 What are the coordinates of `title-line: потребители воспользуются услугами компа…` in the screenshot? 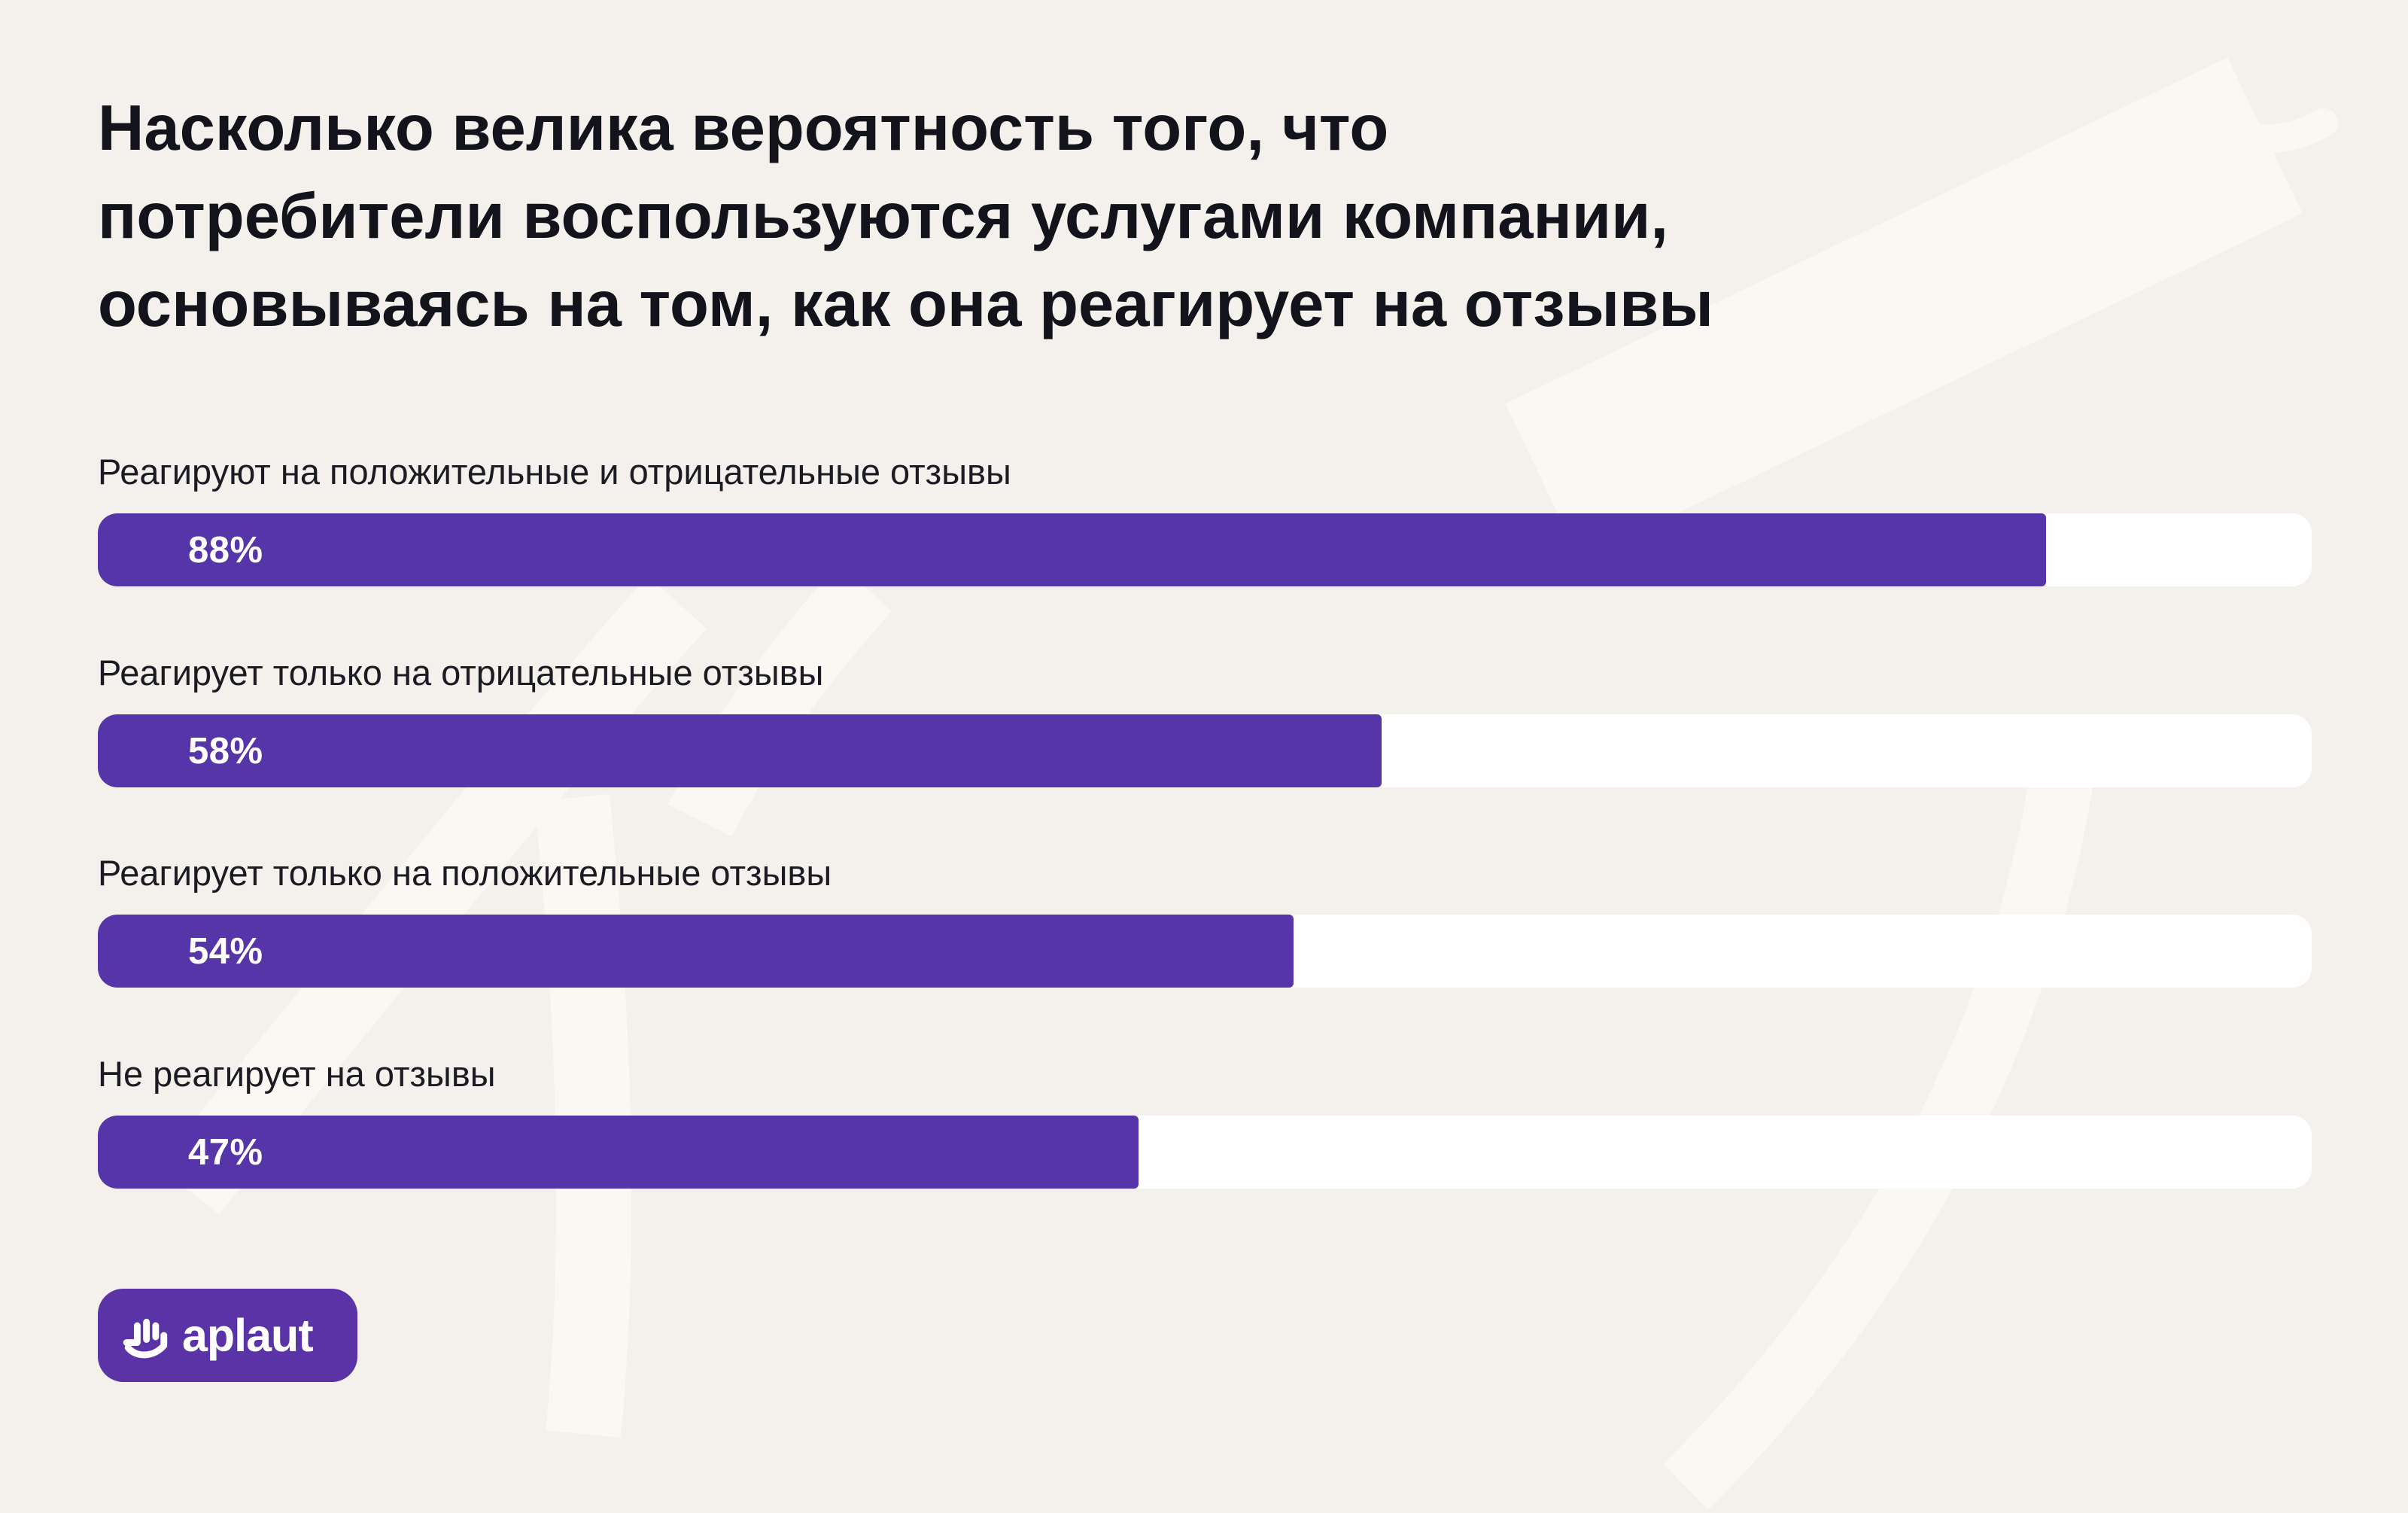 It's located at (883, 216).